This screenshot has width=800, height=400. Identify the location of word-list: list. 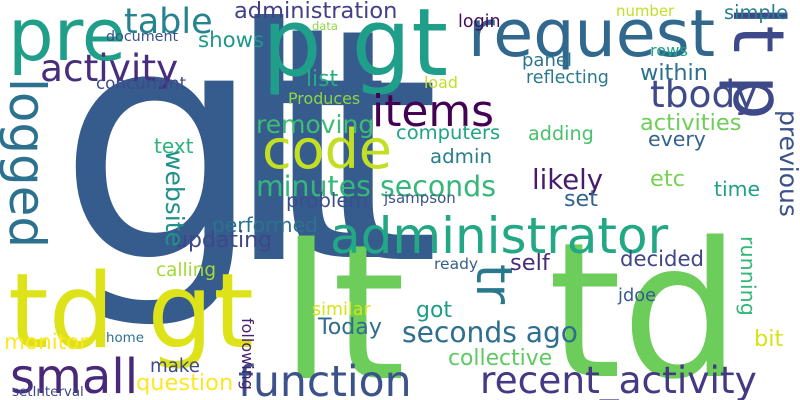
(322, 80).